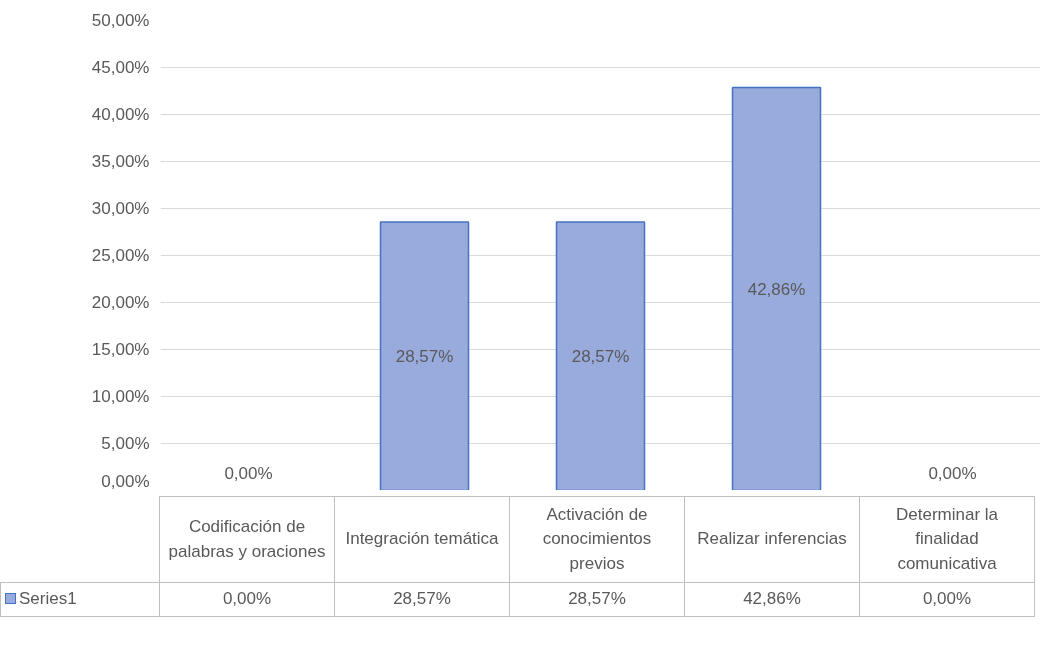  Describe the element at coordinates (120, 302) in the screenshot. I see `y-tick-label: 20,00%` at that location.